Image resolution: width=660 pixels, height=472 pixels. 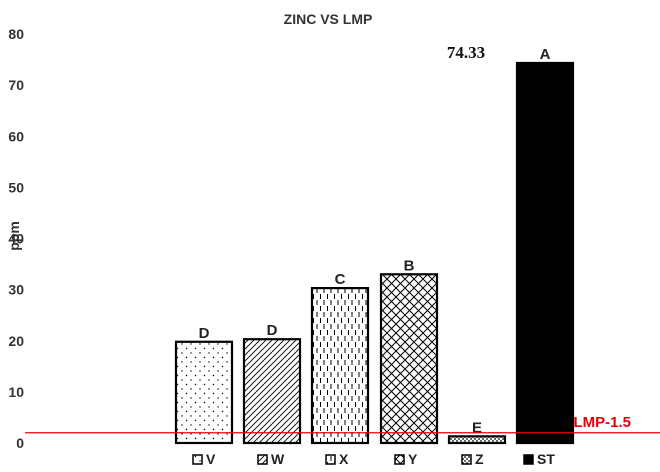 What do you see at coordinates (399, 459) in the screenshot?
I see `legend-swatch-y` at bounding box center [399, 459].